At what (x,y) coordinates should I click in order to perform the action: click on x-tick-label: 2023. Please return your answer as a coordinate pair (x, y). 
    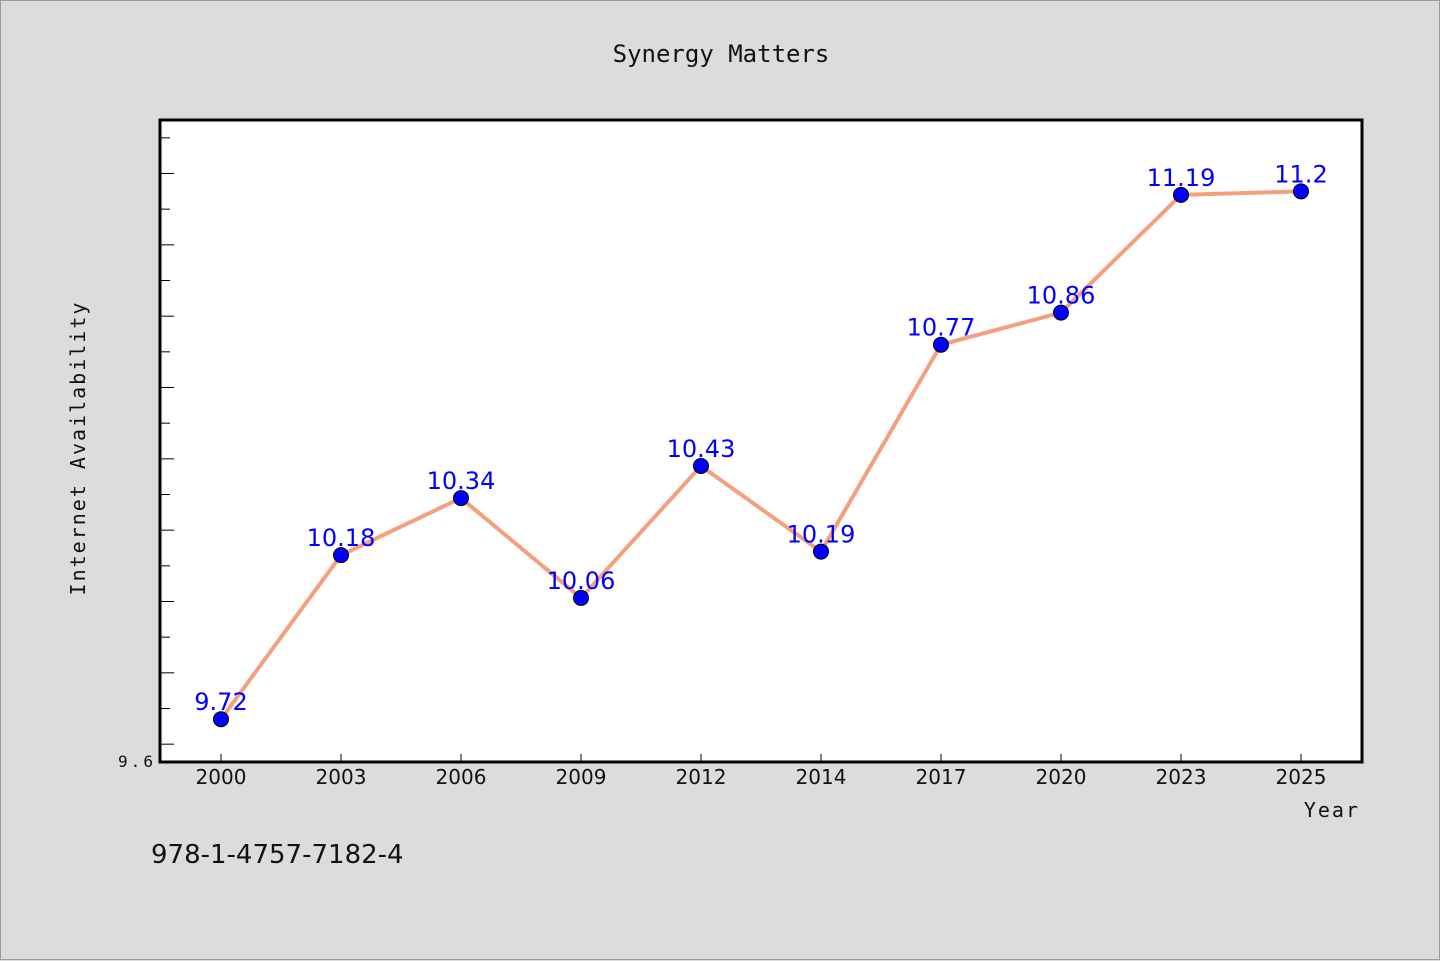
    Looking at the image, I should click on (1181, 777).